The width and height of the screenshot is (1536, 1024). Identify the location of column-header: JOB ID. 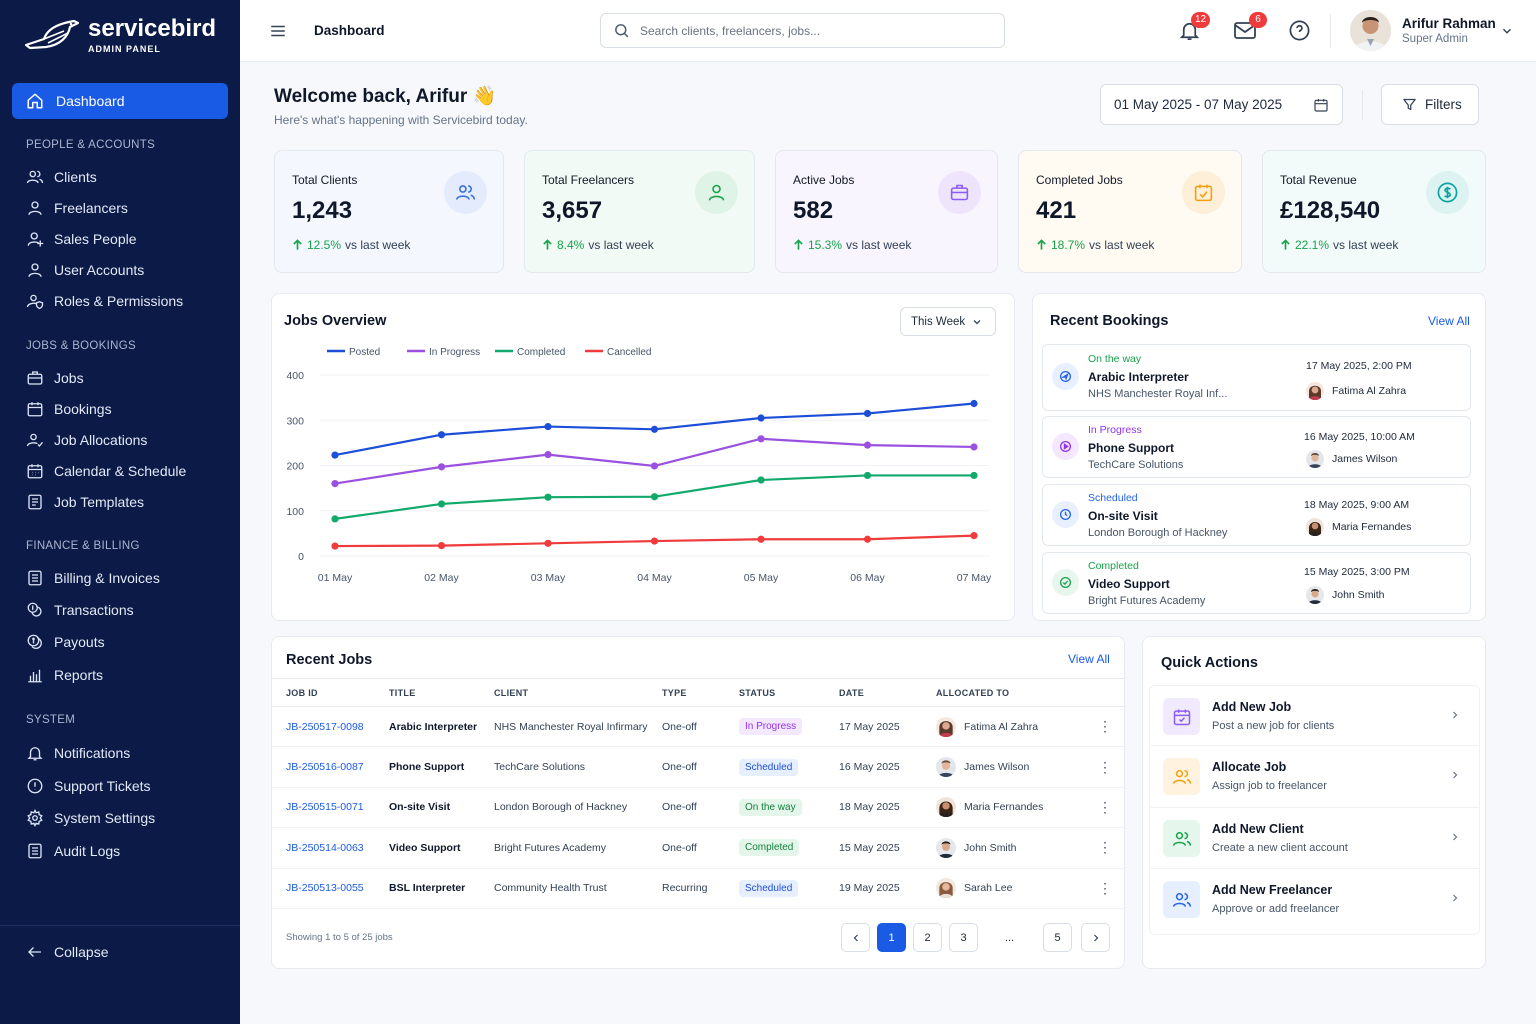
(323, 692).